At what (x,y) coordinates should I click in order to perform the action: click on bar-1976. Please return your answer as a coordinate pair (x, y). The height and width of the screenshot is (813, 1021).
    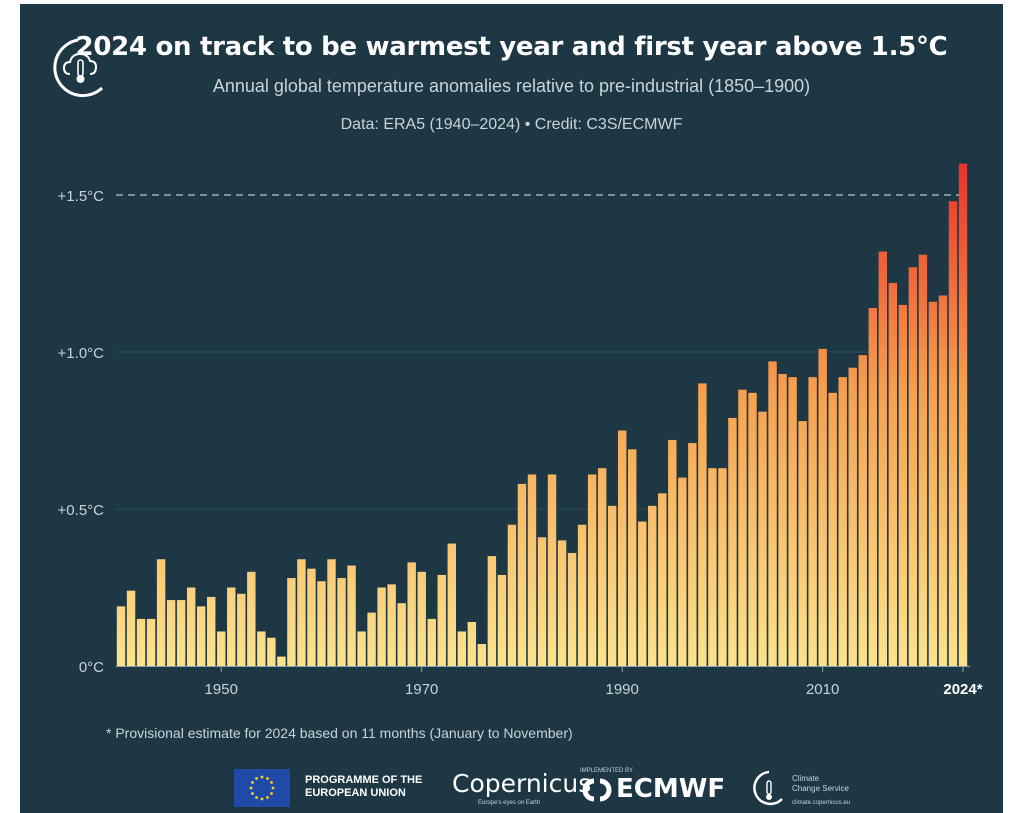
    Looking at the image, I should click on (482, 655).